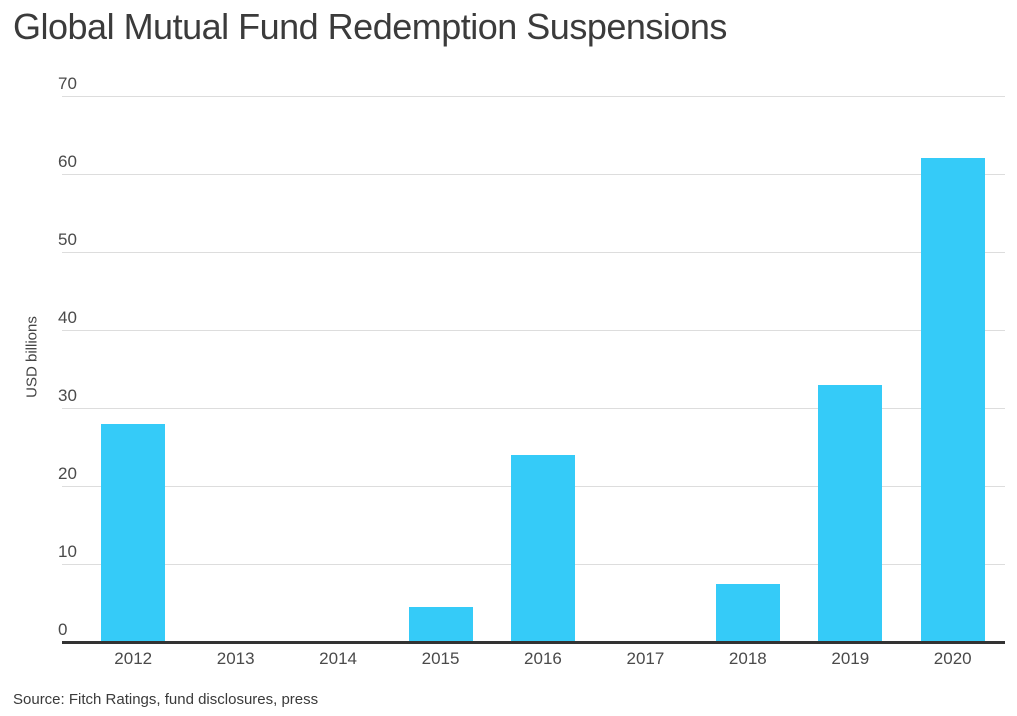  Describe the element at coordinates (133, 532) in the screenshot. I see `bar-2012` at that location.